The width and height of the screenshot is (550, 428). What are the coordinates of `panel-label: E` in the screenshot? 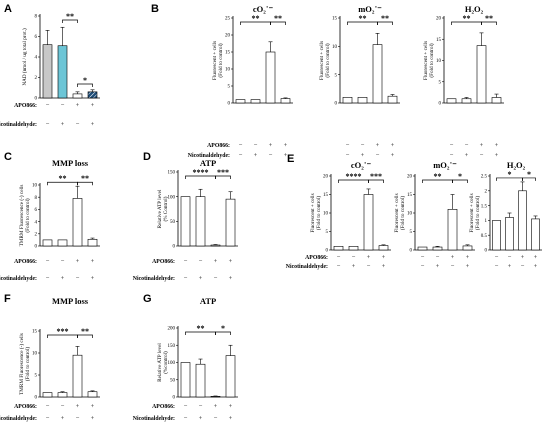 It's located at (290, 159).